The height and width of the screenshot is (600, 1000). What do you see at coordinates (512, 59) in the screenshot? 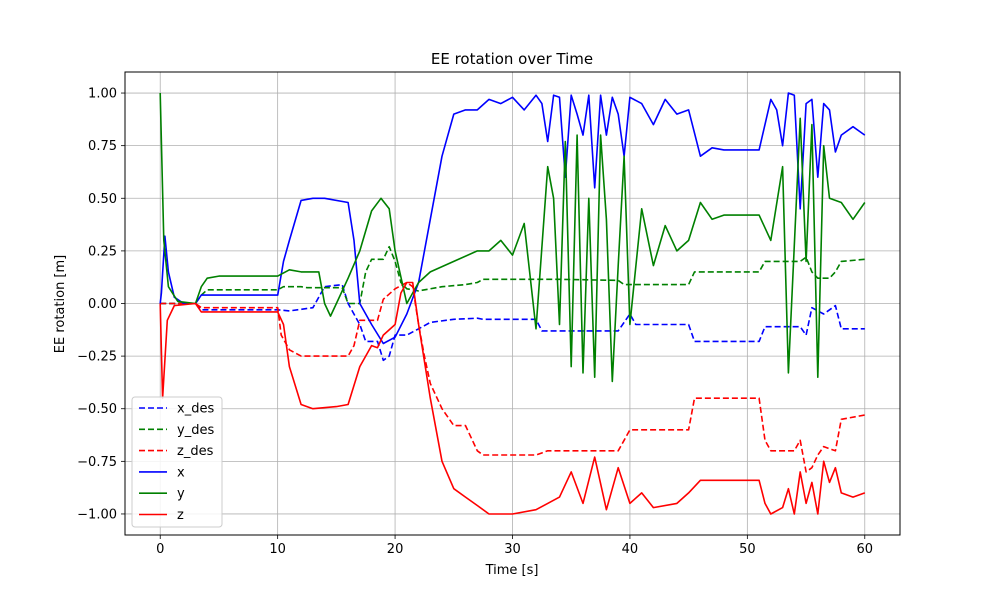
I see `chart-title: EE rotation over Time` at bounding box center [512, 59].